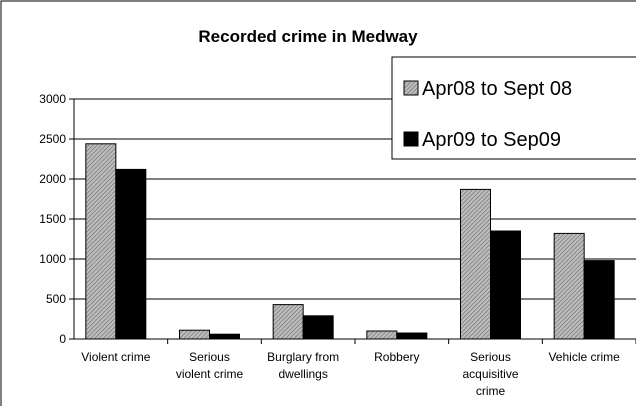 The width and height of the screenshot is (636, 411). What do you see at coordinates (52, 219) in the screenshot?
I see `y-tick-label: 1500` at bounding box center [52, 219].